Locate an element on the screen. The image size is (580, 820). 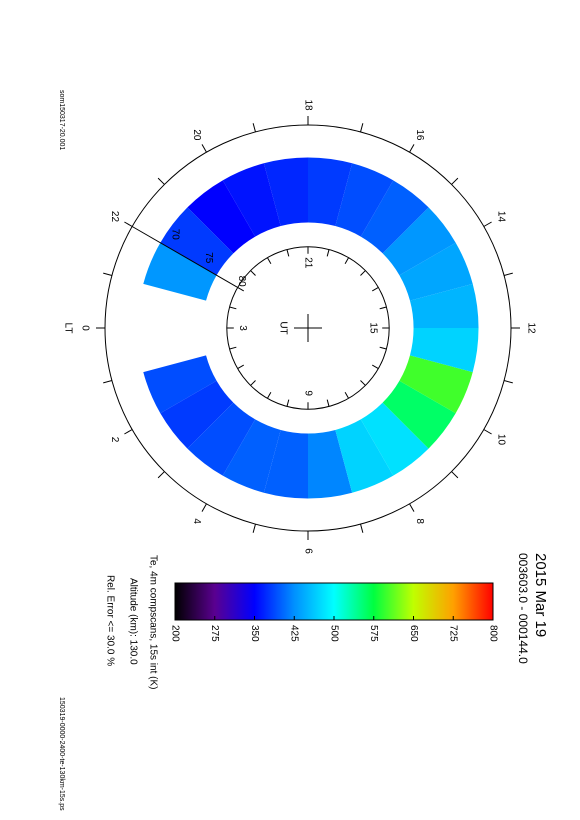
colorbar-tick-label: 275 is located at coordinates (214, 633).